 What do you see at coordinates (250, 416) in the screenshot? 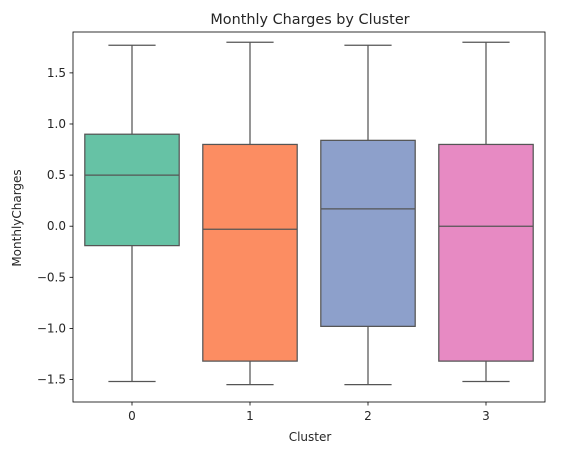
I see `x-tick-label: 1` at bounding box center [250, 416].